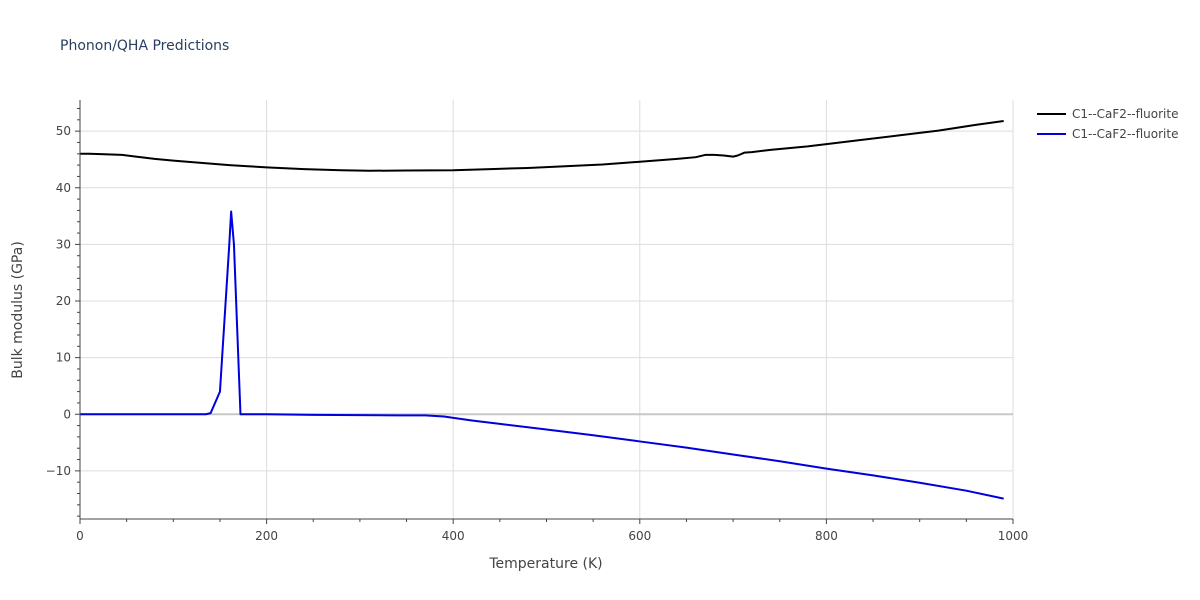  I want to click on y-tick-label: 20, so click(63, 301).